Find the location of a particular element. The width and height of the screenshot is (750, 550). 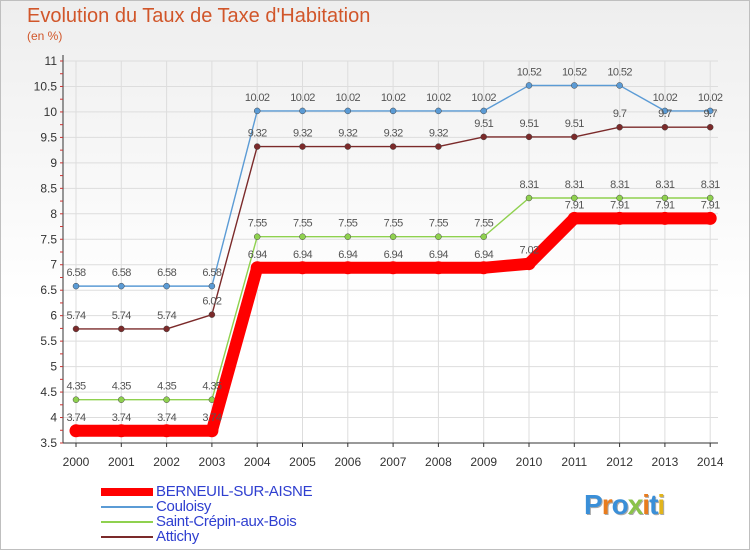

x-tick-label: 2004 is located at coordinates (257, 462).